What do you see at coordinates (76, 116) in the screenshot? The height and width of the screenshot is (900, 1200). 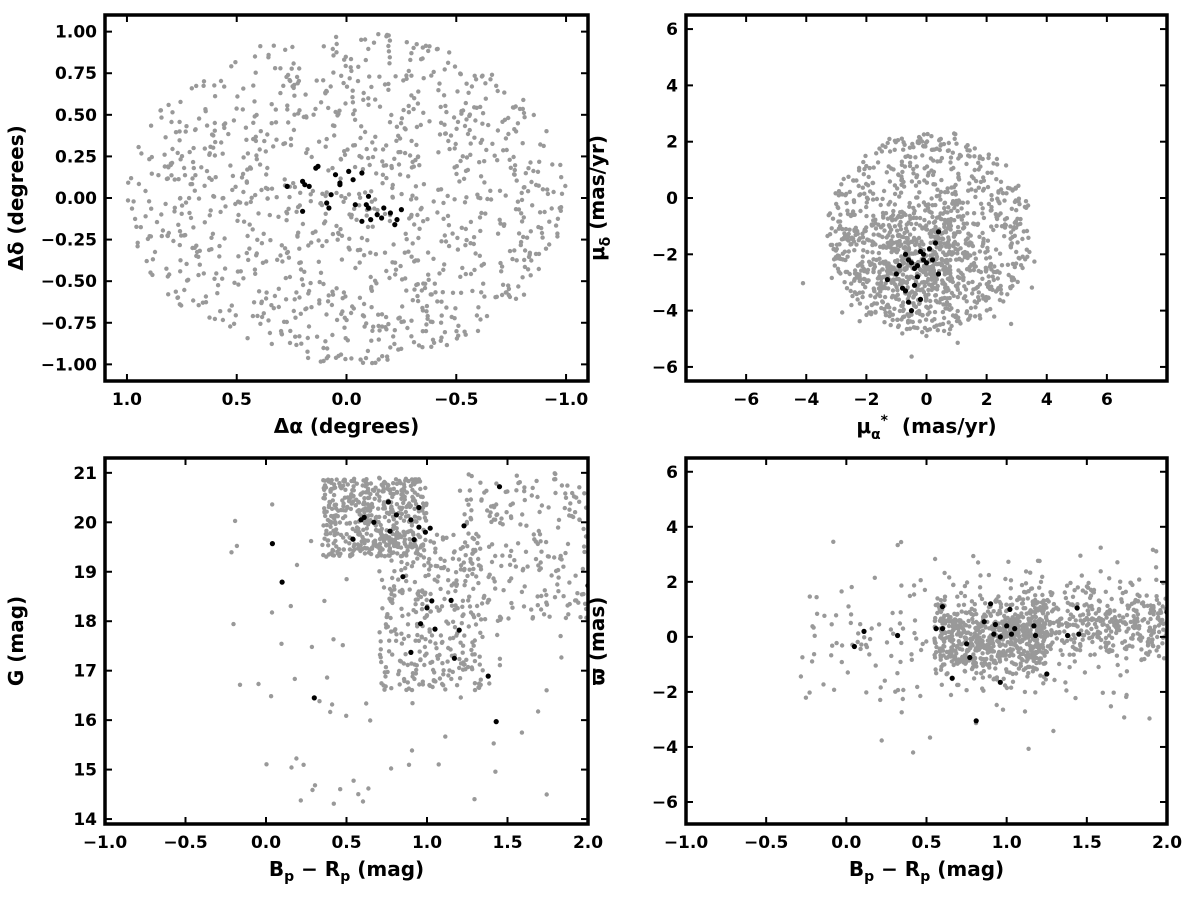 I see `y-tick-label: 0.50` at bounding box center [76, 116].